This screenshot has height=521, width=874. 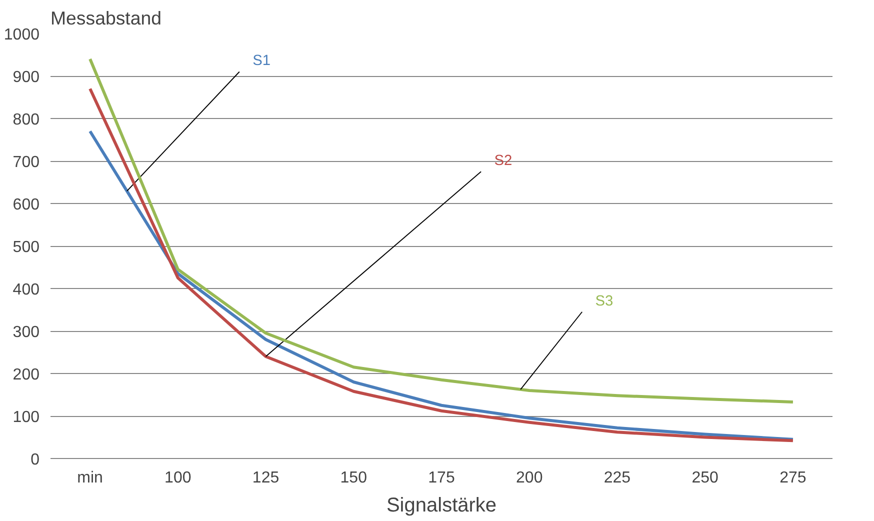 I want to click on x-tick-label: 200, so click(x=529, y=478).